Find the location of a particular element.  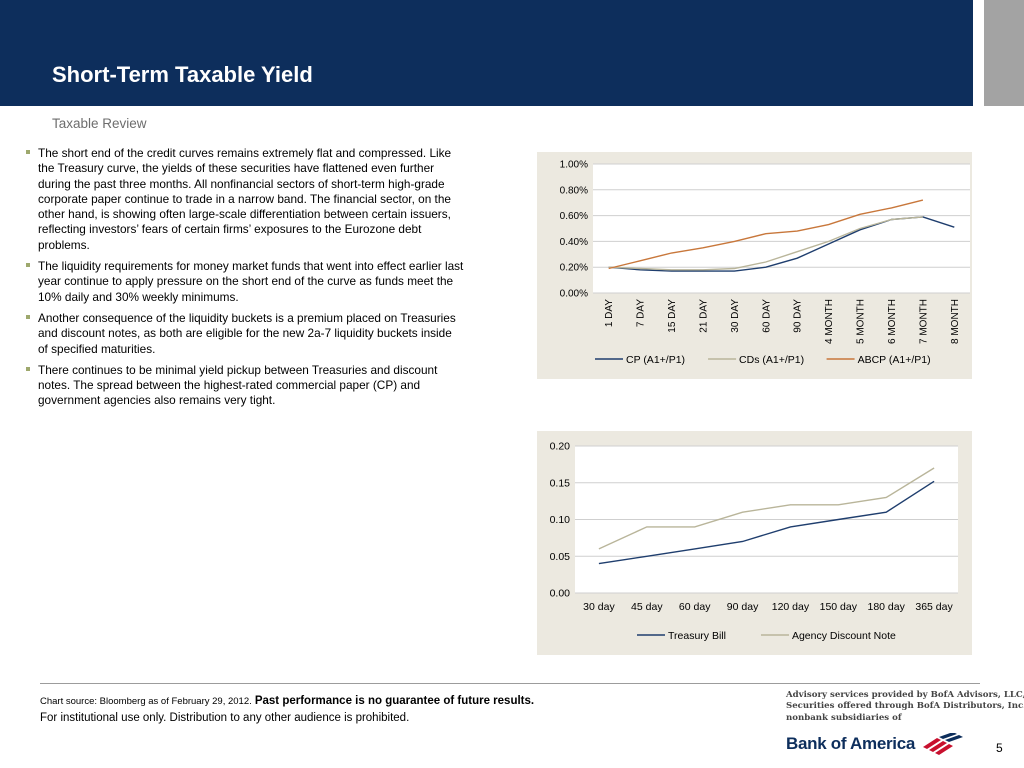

treasury-chart-x-tick-label: 365 day is located at coordinates (934, 607).